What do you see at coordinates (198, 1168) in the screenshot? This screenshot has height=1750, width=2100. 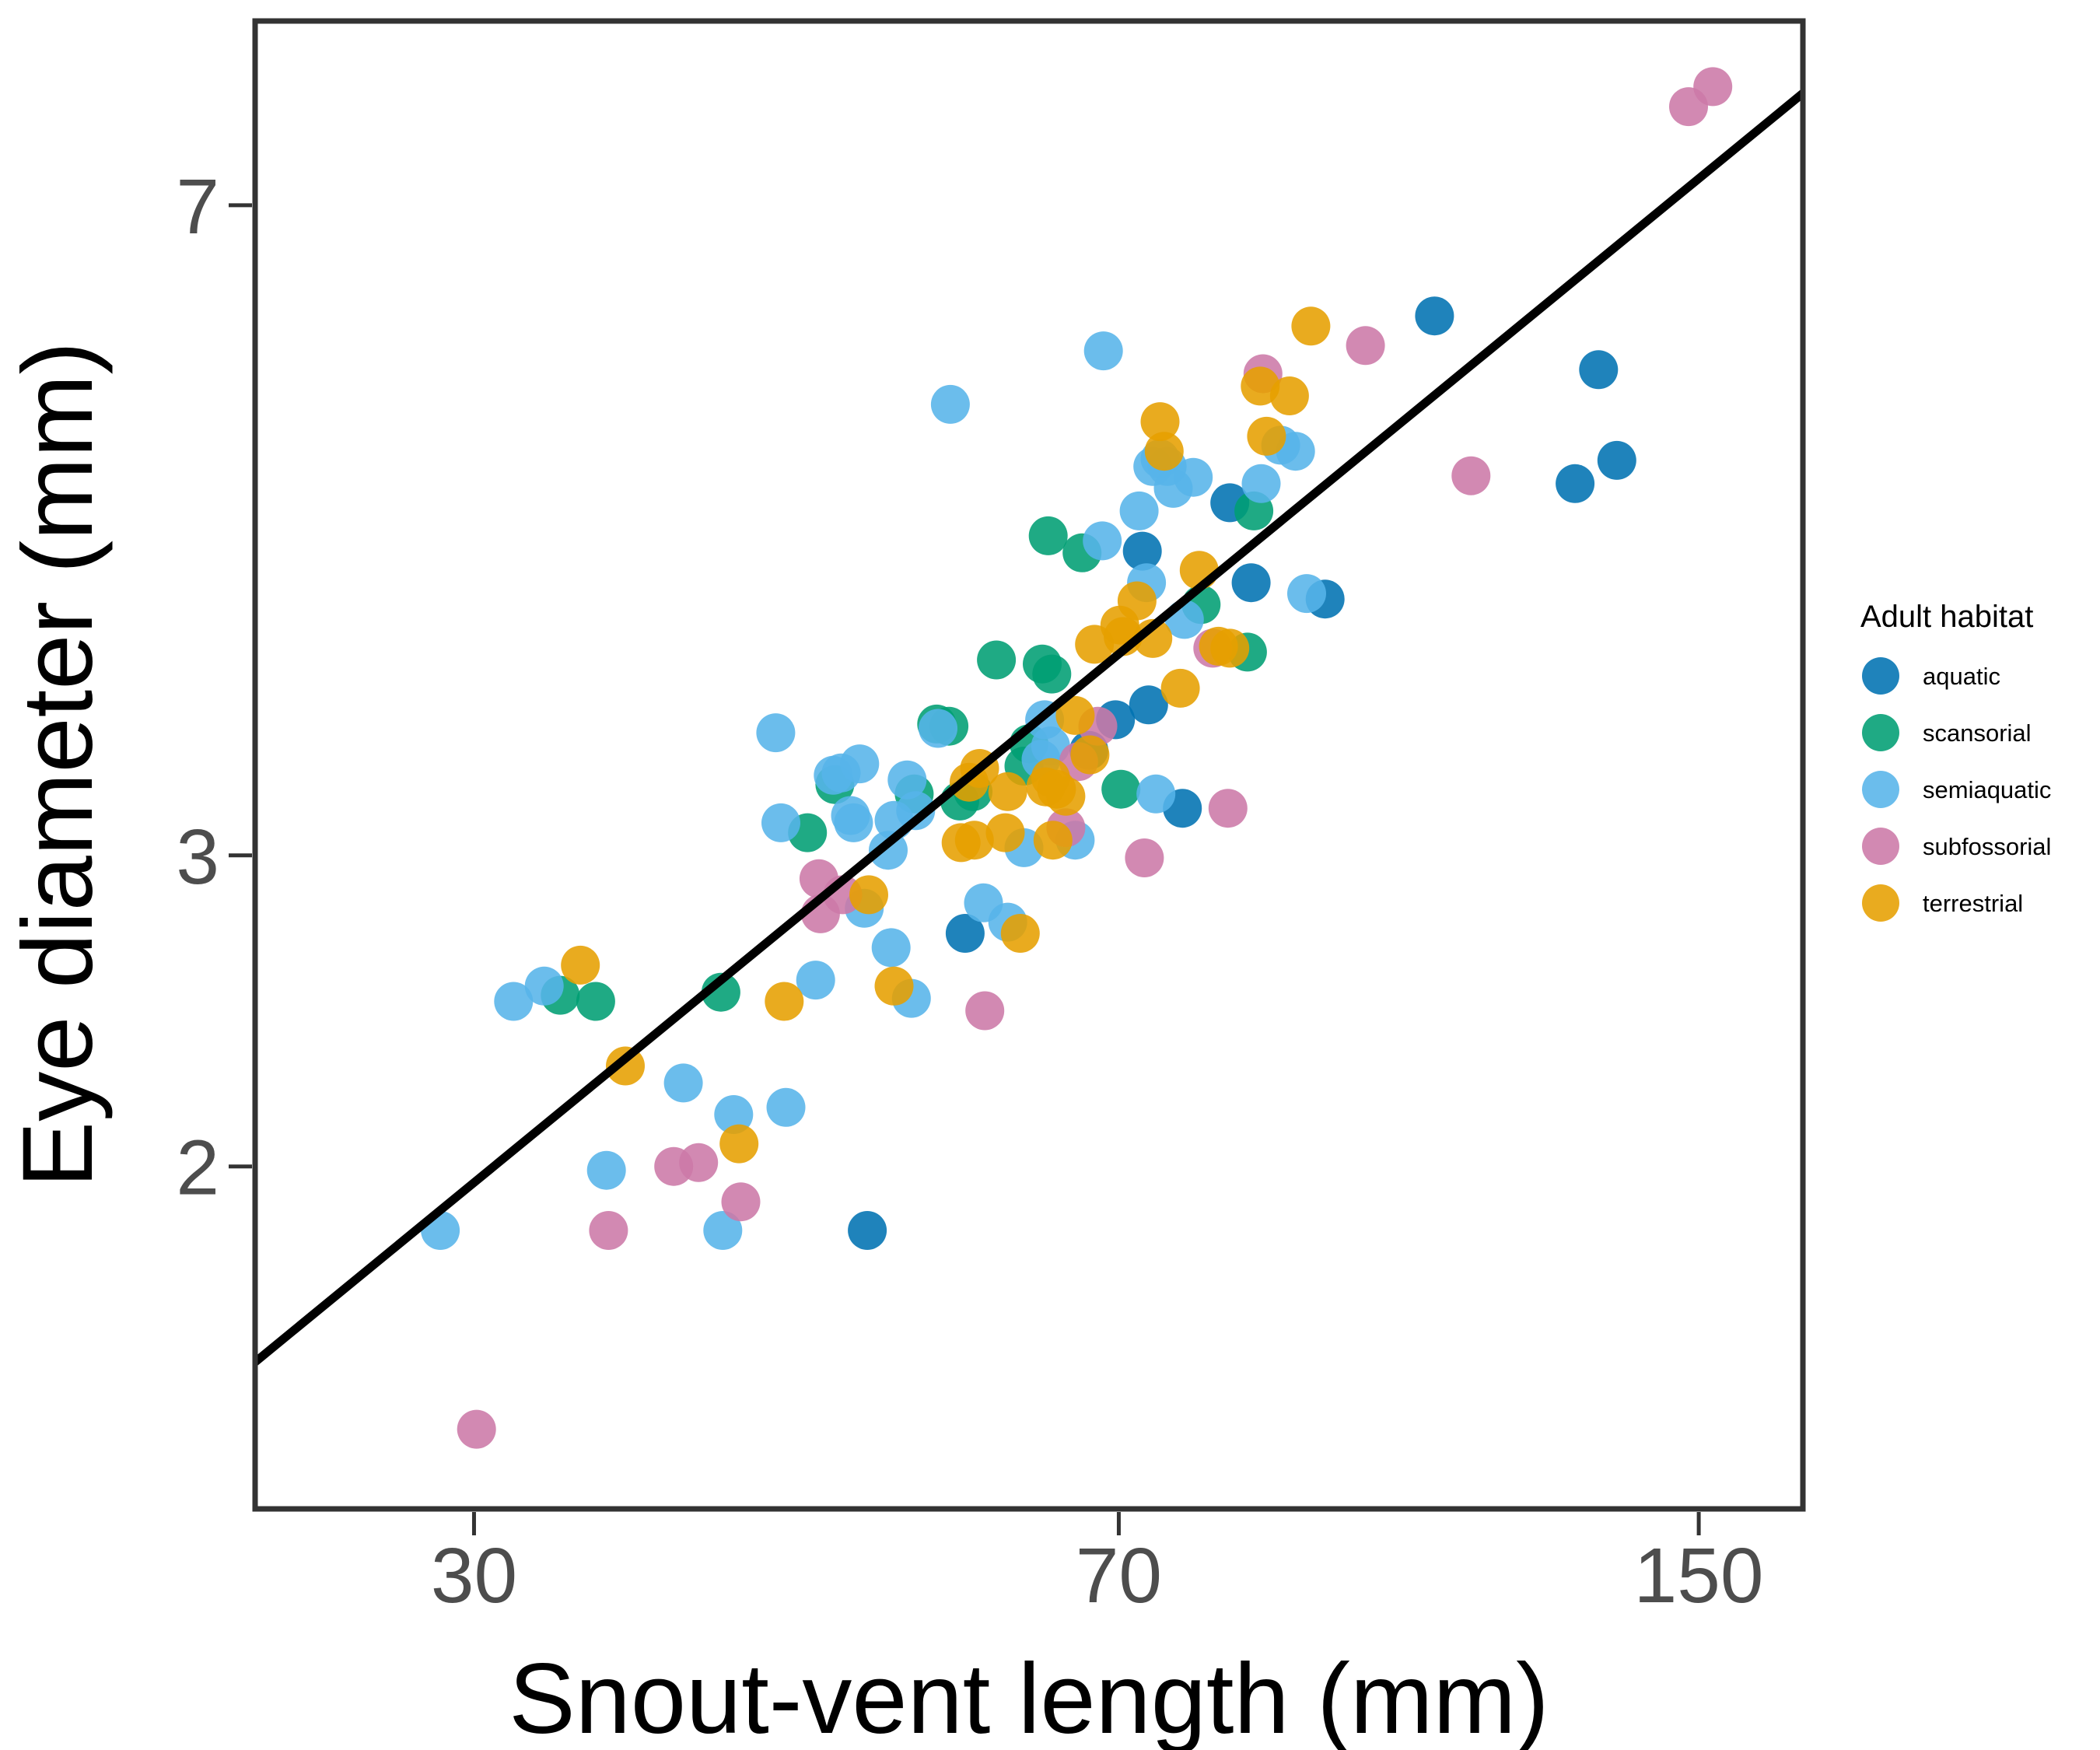 I see `y-tick-label: 2` at bounding box center [198, 1168].